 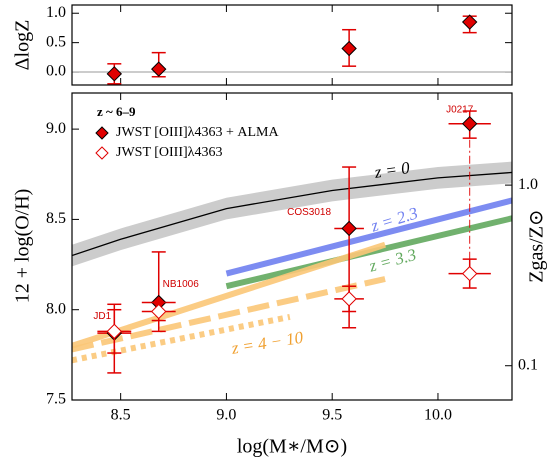 I want to click on x-tick-label: 9.0, so click(x=226, y=415).